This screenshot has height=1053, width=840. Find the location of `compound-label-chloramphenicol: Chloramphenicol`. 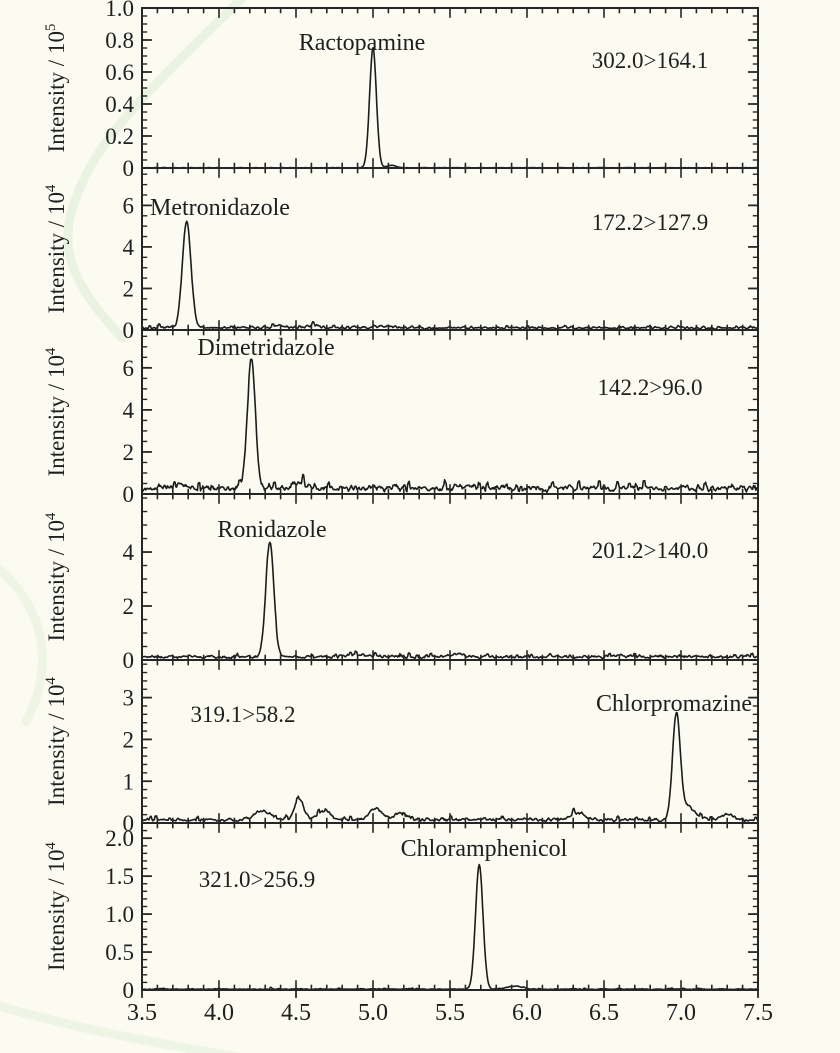

compound-label-chloramphenicol: Chloramphenicol is located at coordinates (484, 849).